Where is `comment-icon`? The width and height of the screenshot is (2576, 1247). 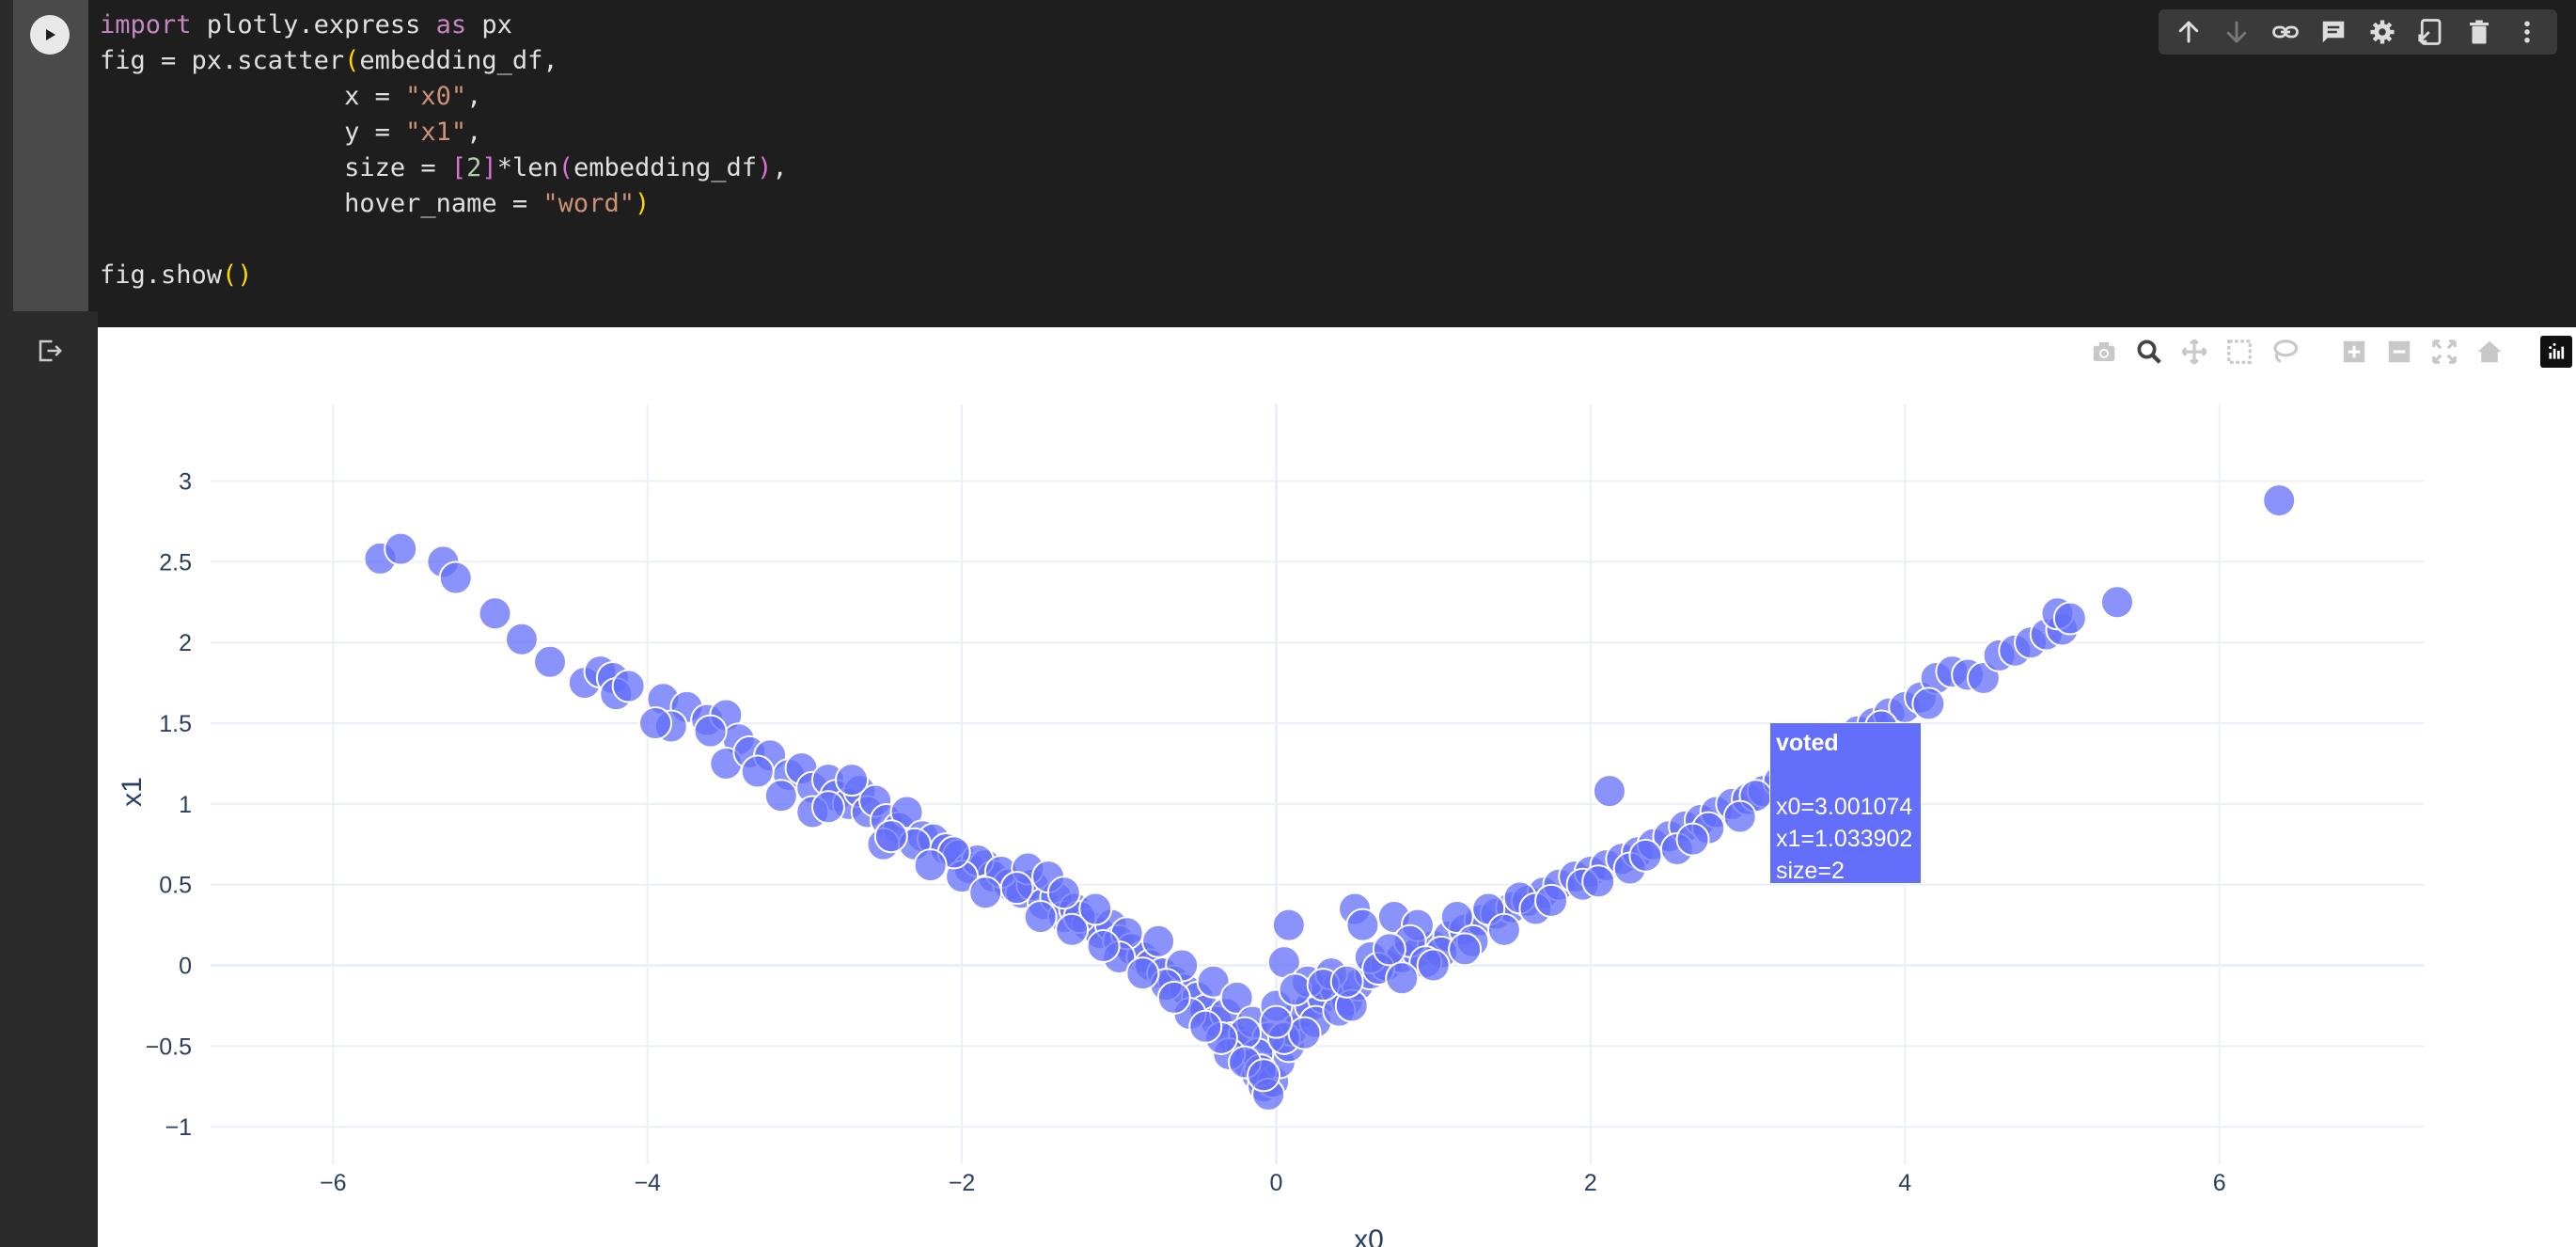
comment-icon is located at coordinates (2333, 32).